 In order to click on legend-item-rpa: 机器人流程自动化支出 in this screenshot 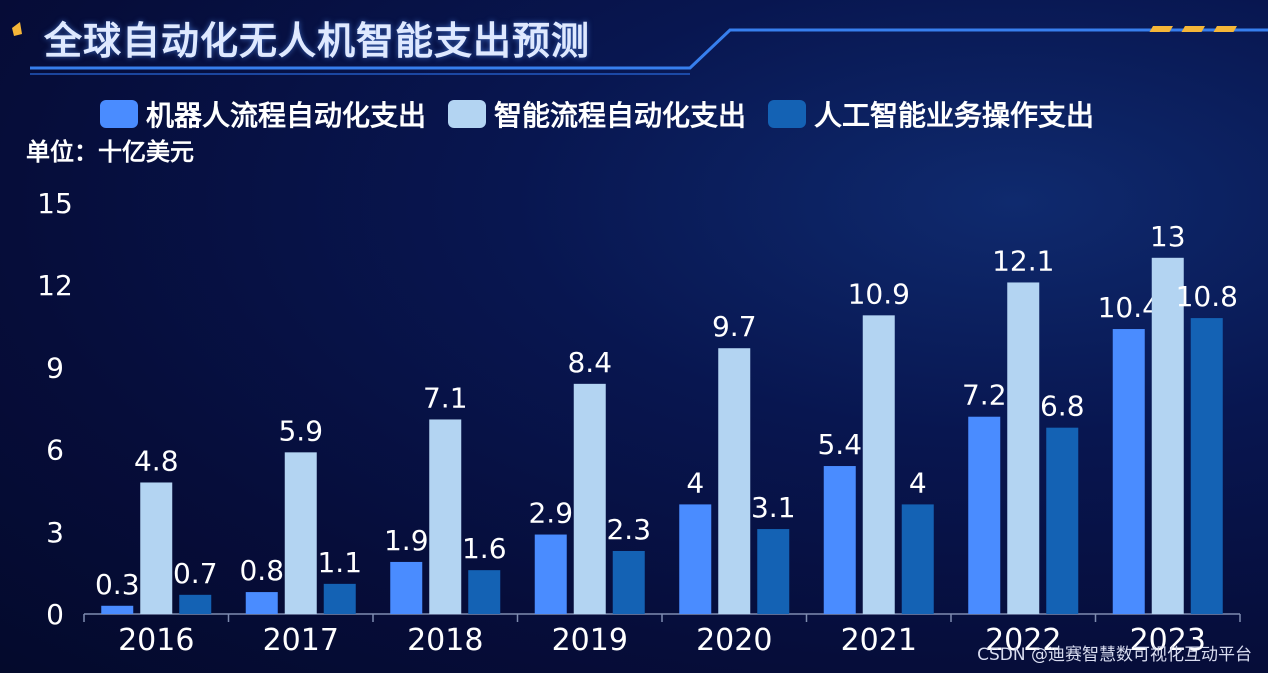, I will do `click(263, 114)`.